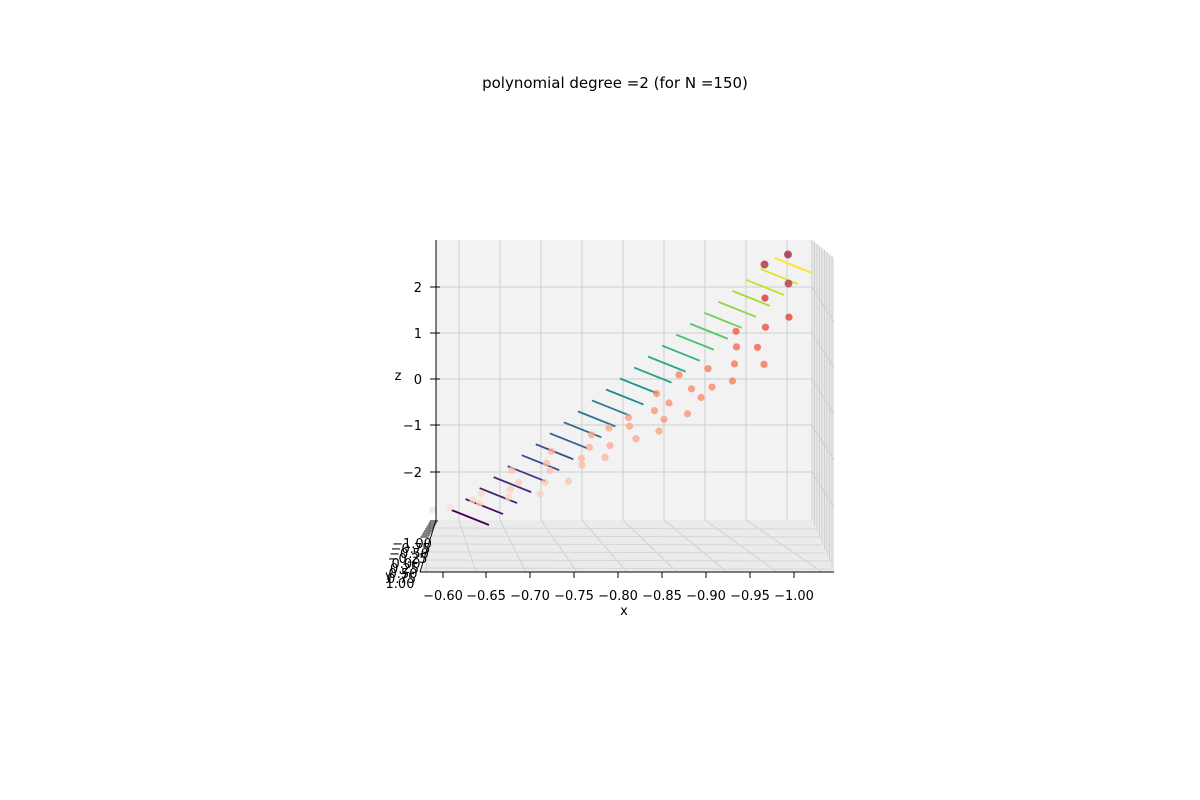 The width and height of the screenshot is (1200, 800). What do you see at coordinates (412, 473) in the screenshot?
I see `z-tick-4: −2` at bounding box center [412, 473].